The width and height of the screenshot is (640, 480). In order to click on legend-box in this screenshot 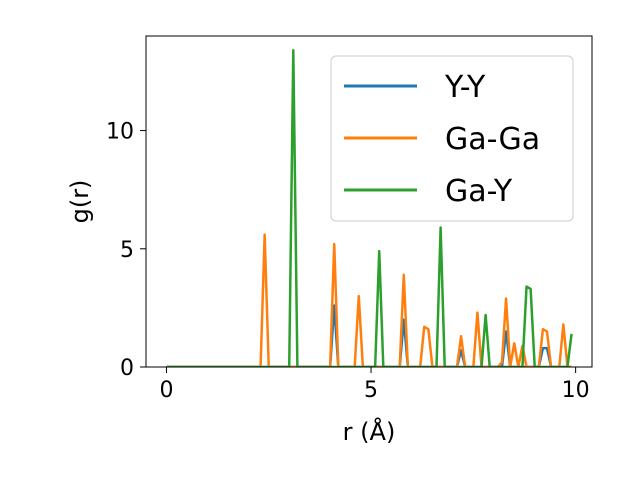, I will do `click(452, 138)`.